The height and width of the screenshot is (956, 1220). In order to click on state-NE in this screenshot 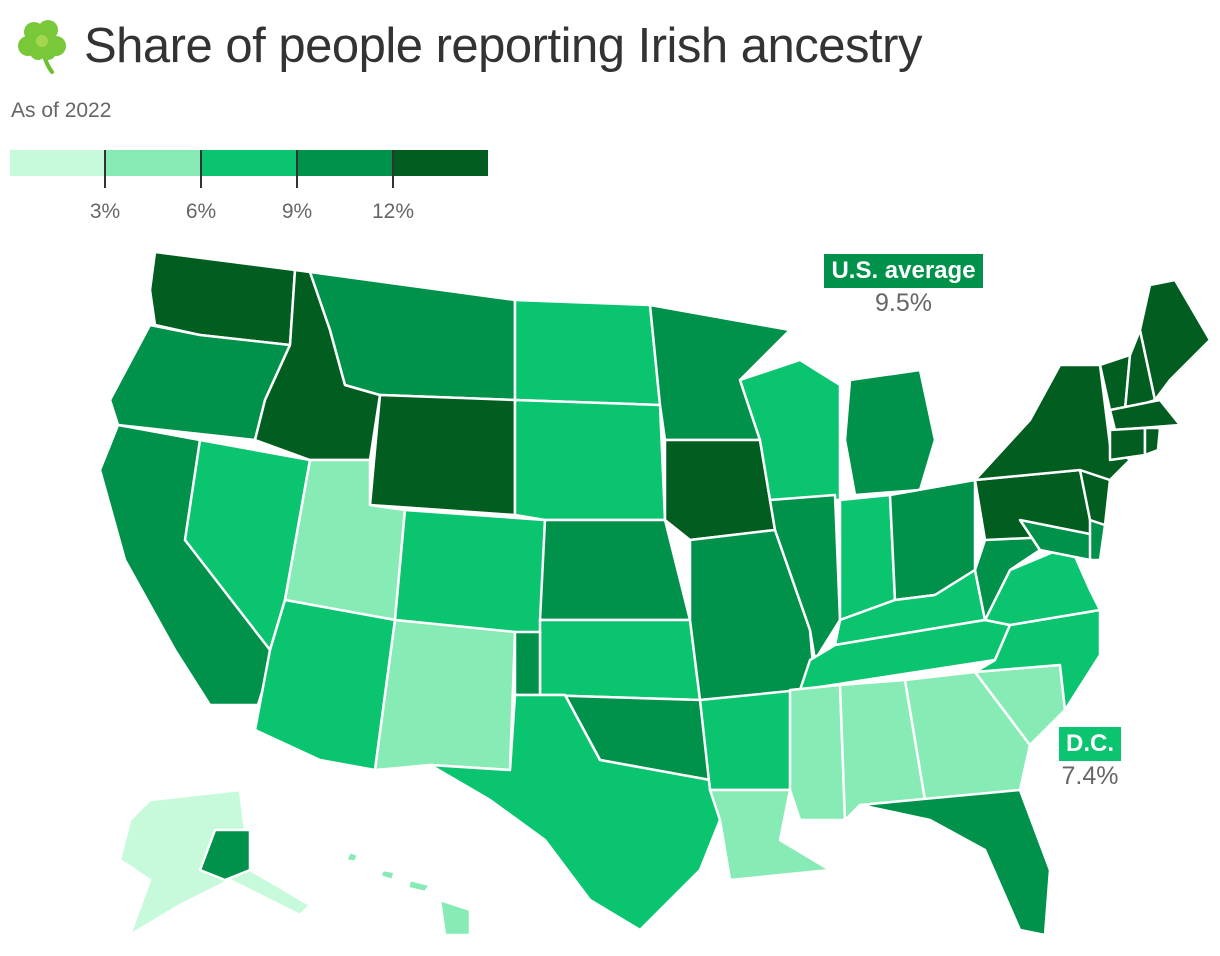, I will do `click(615, 570)`.